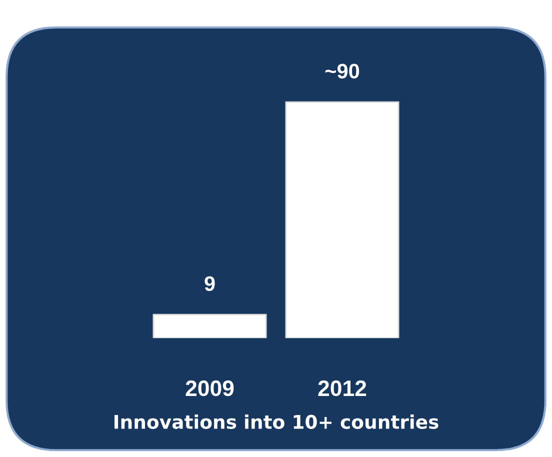 This screenshot has height=457, width=552. I want to click on x-tick-label: 2012, so click(342, 388).